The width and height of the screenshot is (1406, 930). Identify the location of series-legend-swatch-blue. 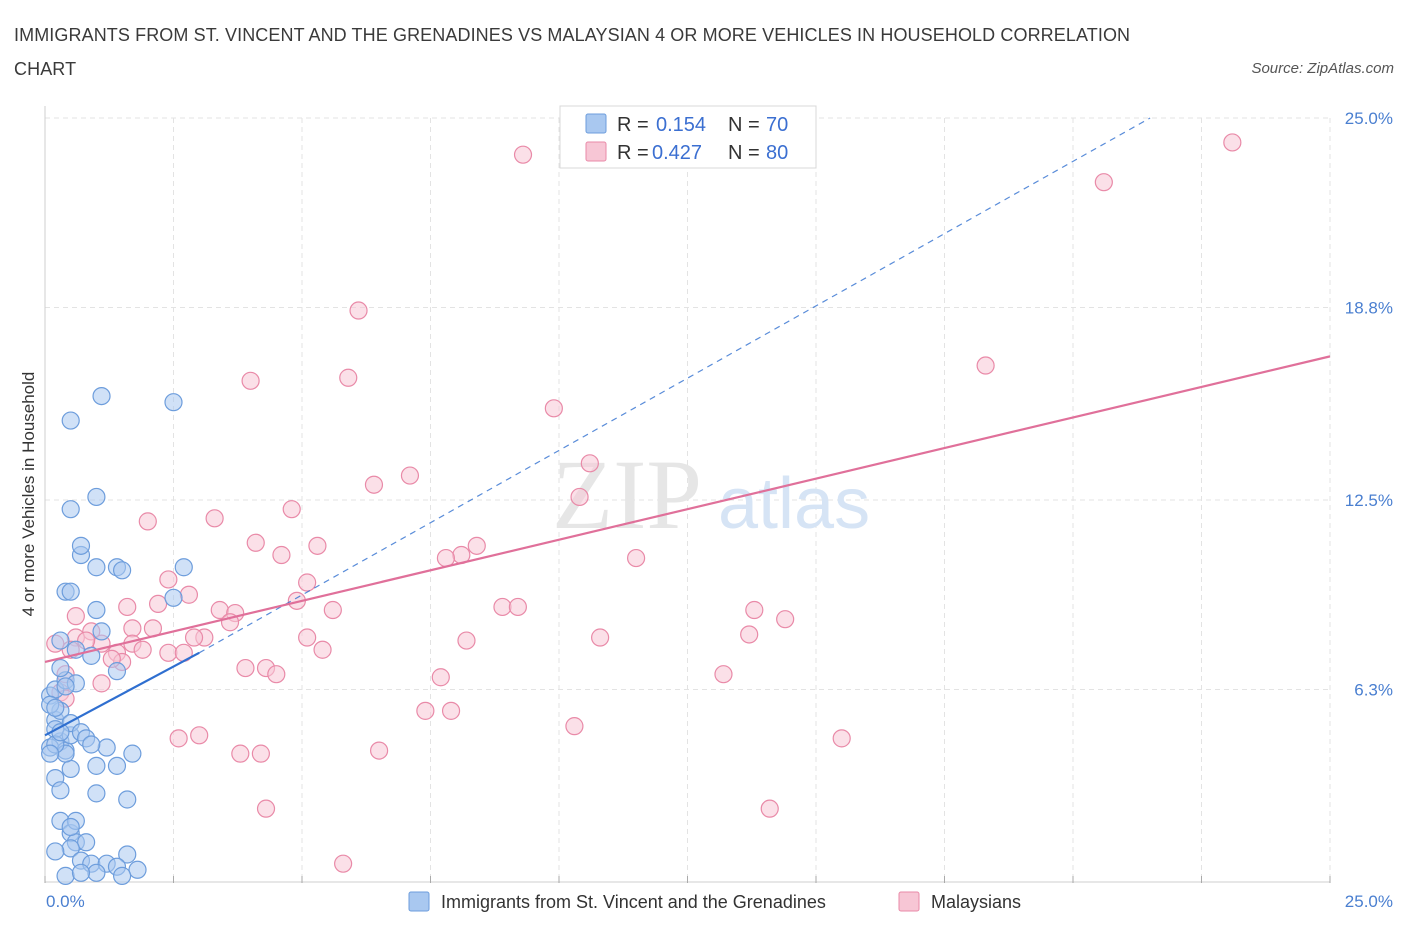
(419, 901).